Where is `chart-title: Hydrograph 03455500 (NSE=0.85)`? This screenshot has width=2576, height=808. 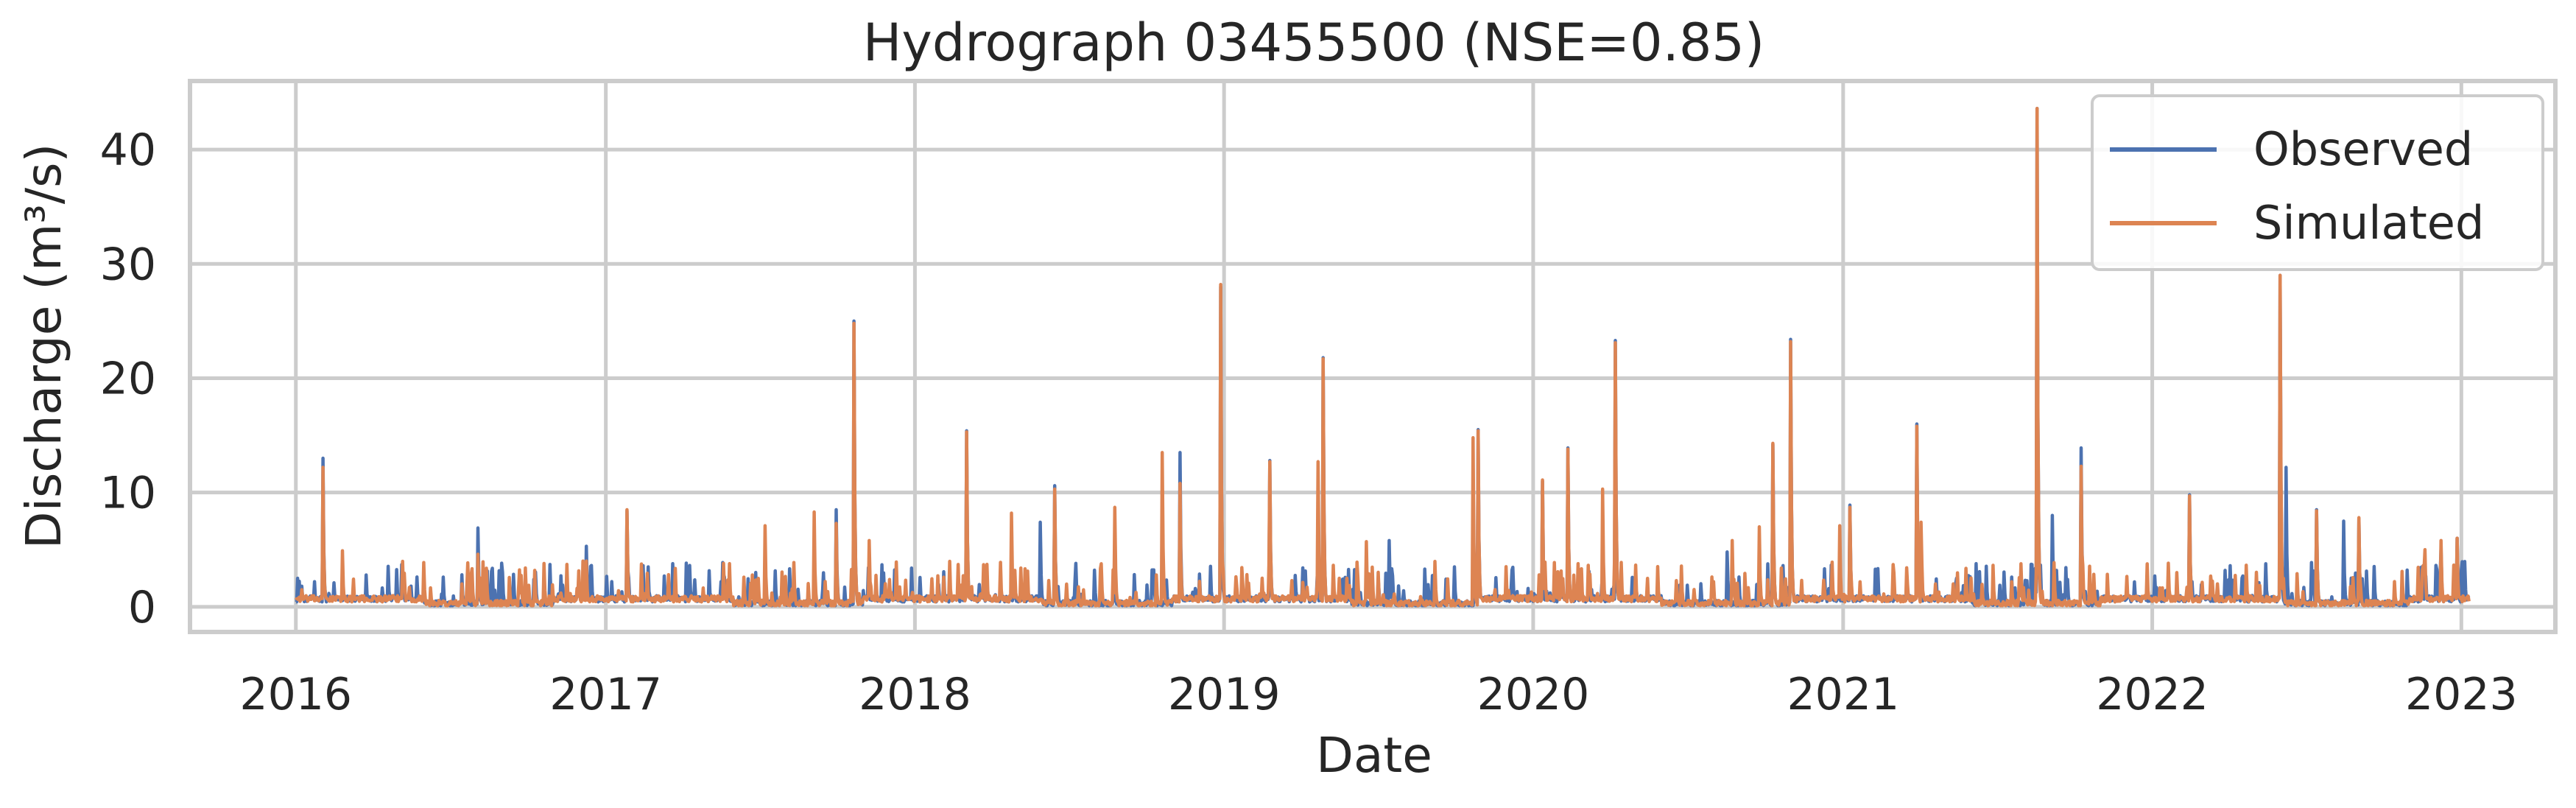
chart-title: Hydrograph 03455500 (NSE=0.85) is located at coordinates (1313, 43).